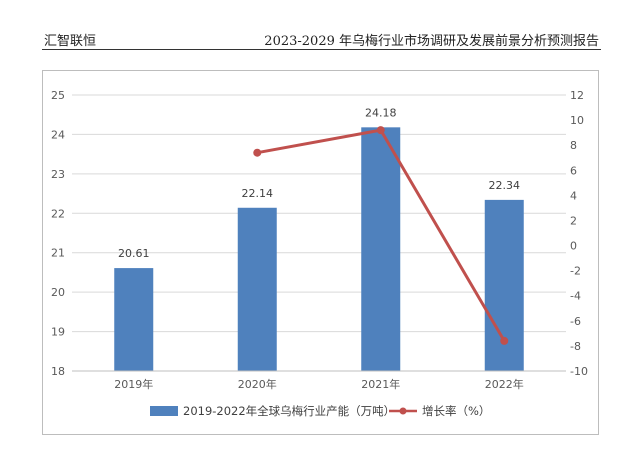 The image size is (627, 452). Describe the element at coordinates (58, 213) in the screenshot. I see `left-axis-tick-label: 22` at that location.